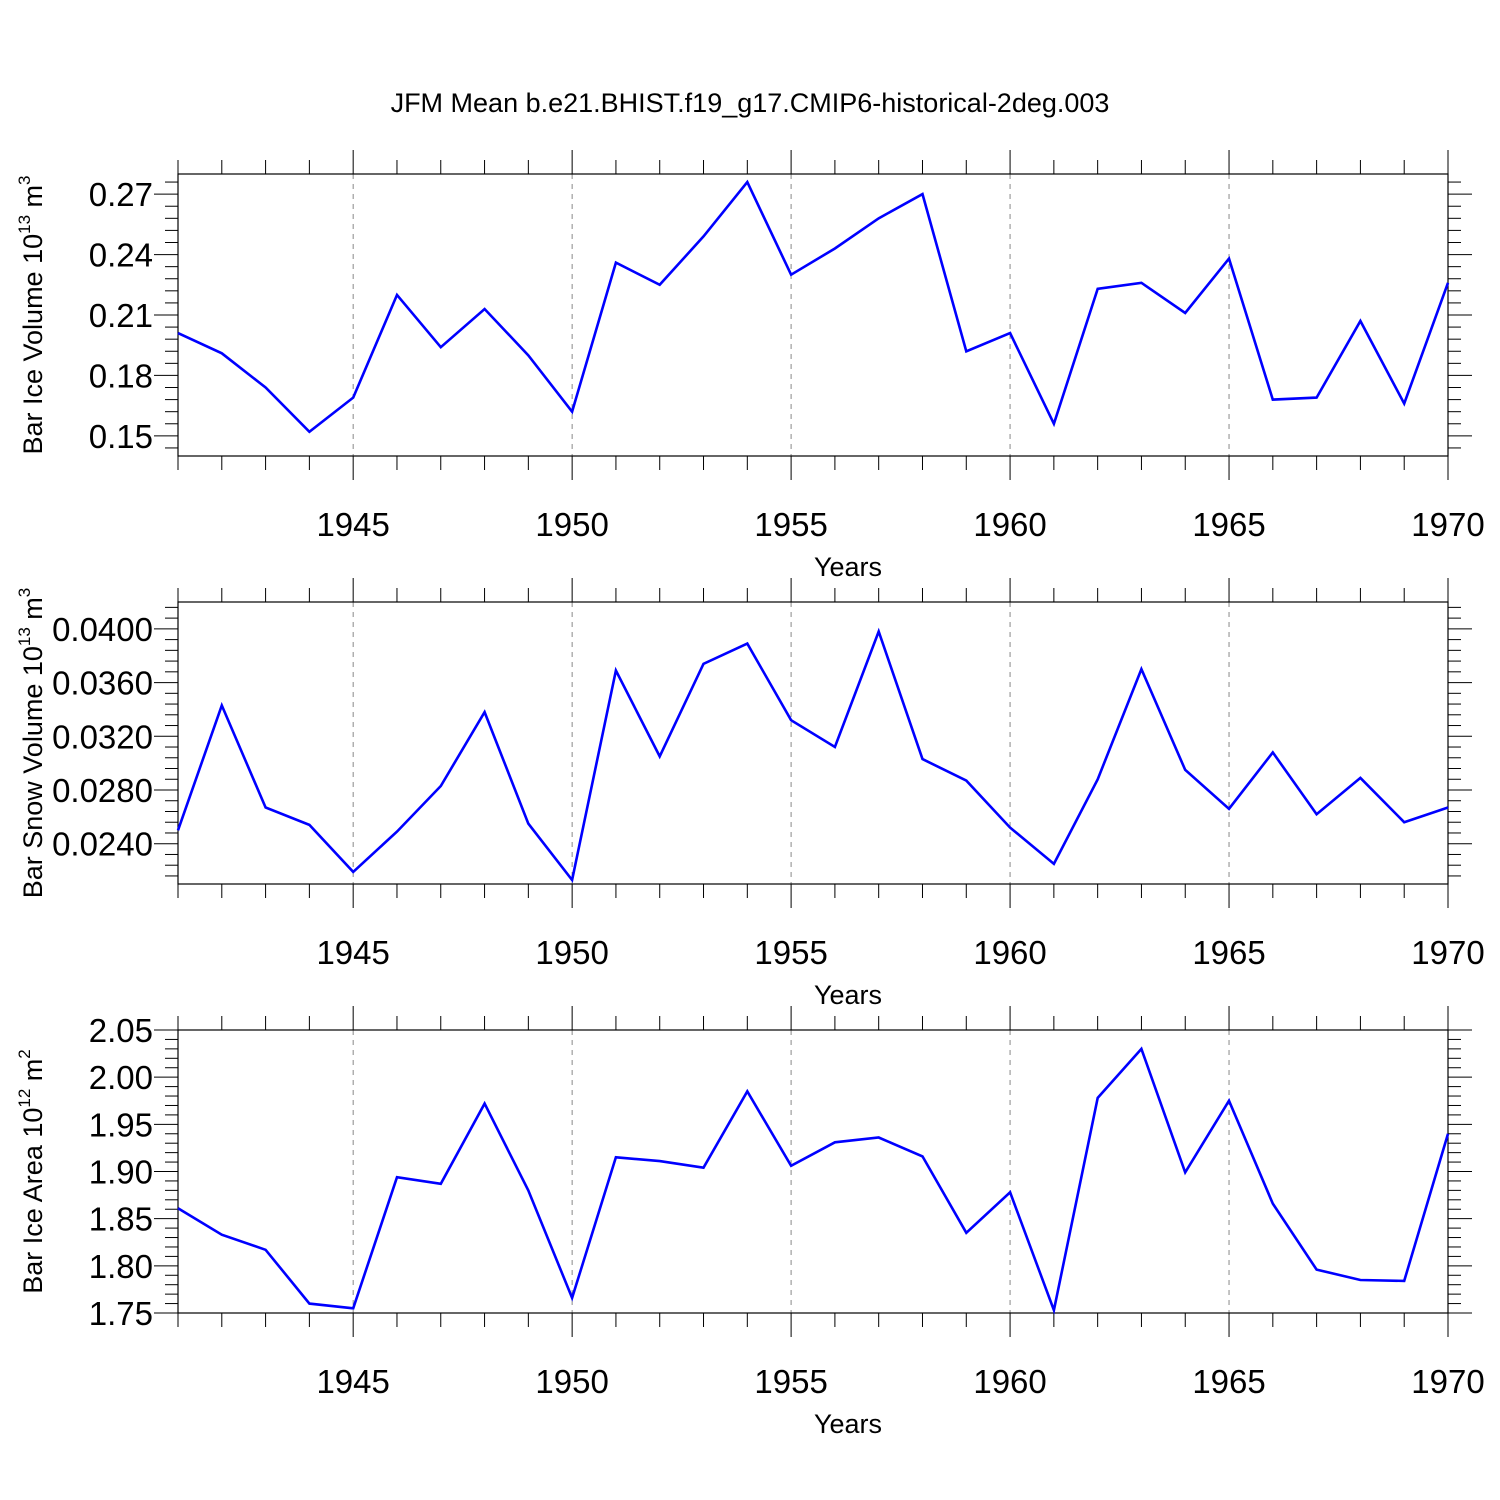 The width and height of the screenshot is (1500, 1500). I want to click on y-tick-label: 1.95, so click(121, 1124).